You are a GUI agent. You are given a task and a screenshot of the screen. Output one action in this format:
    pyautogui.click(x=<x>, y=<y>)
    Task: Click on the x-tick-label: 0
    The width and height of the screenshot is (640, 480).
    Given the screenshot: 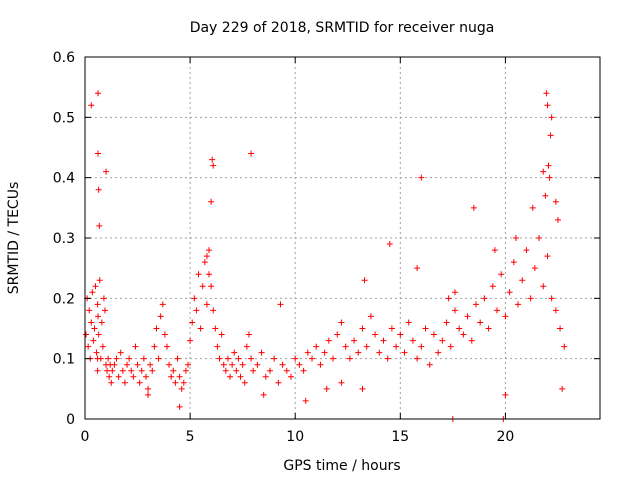 What is the action you would take?
    pyautogui.click(x=85, y=437)
    